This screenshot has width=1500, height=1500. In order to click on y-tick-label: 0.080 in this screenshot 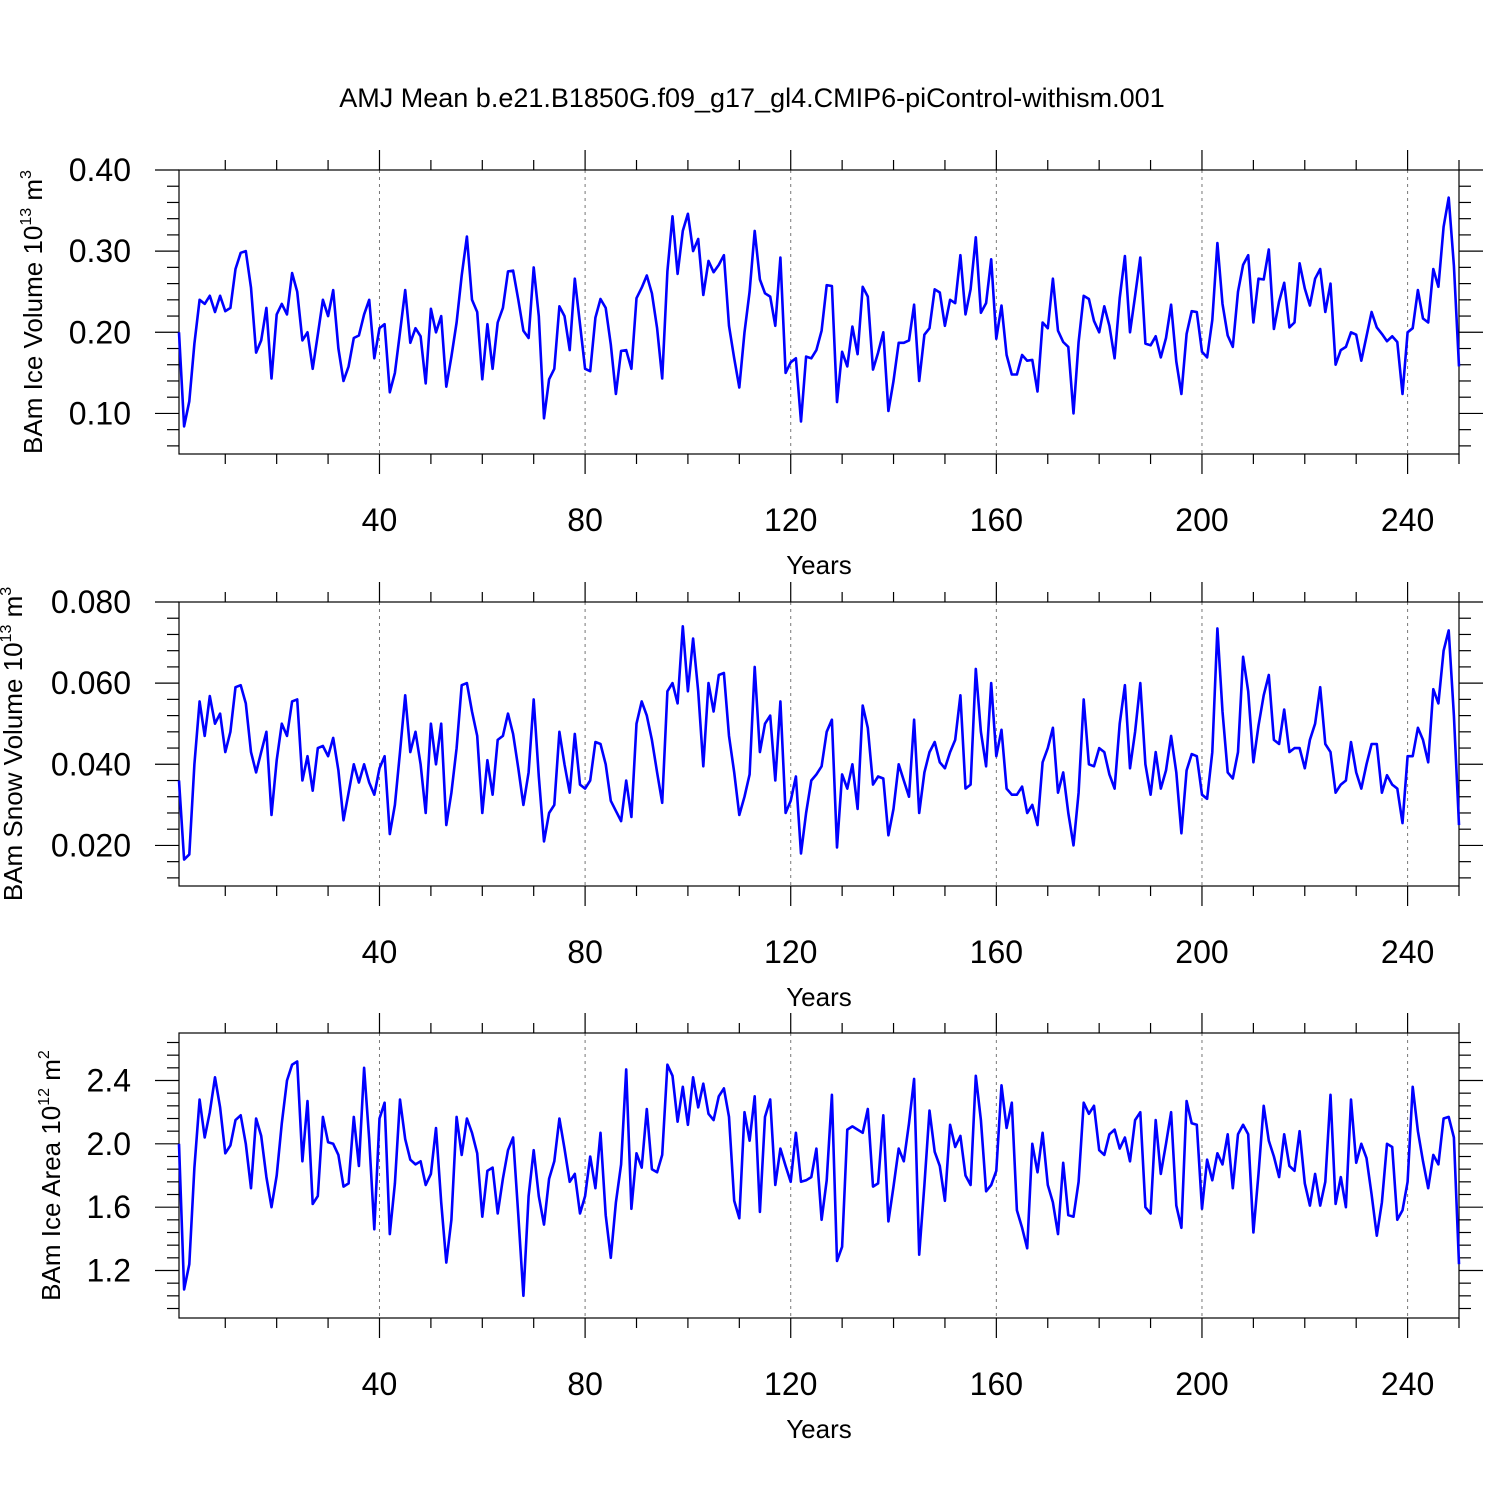, I will do `click(91, 602)`.